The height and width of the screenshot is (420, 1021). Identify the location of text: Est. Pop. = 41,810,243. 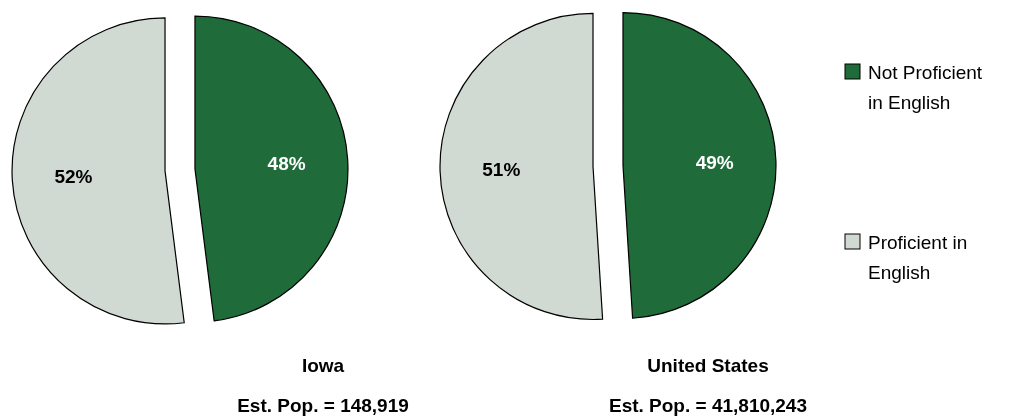
(708, 405).